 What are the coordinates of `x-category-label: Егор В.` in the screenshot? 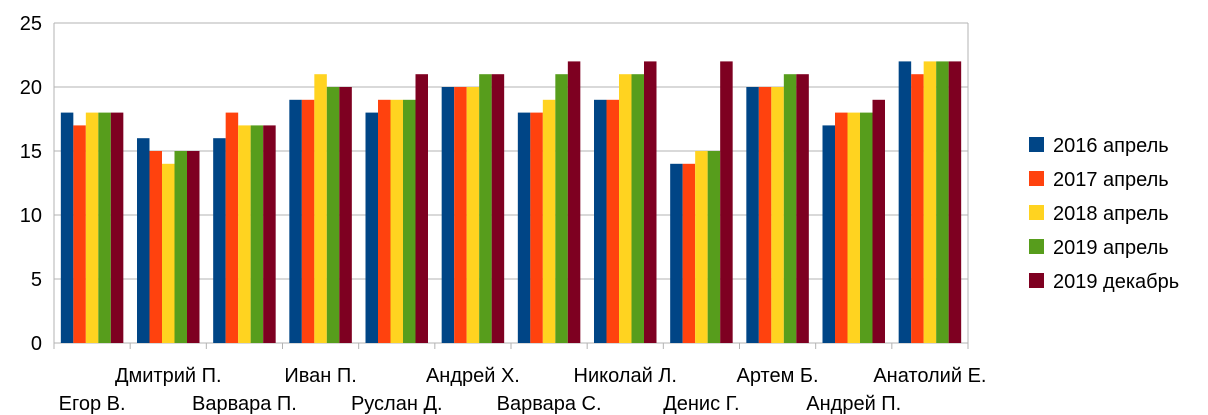 It's located at (92, 404).